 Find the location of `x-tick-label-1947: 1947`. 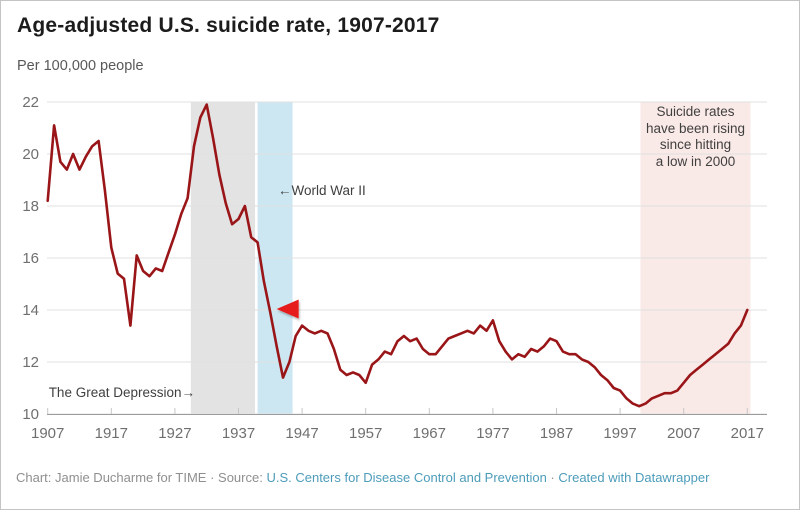

x-tick-label-1947: 1947 is located at coordinates (301, 433).